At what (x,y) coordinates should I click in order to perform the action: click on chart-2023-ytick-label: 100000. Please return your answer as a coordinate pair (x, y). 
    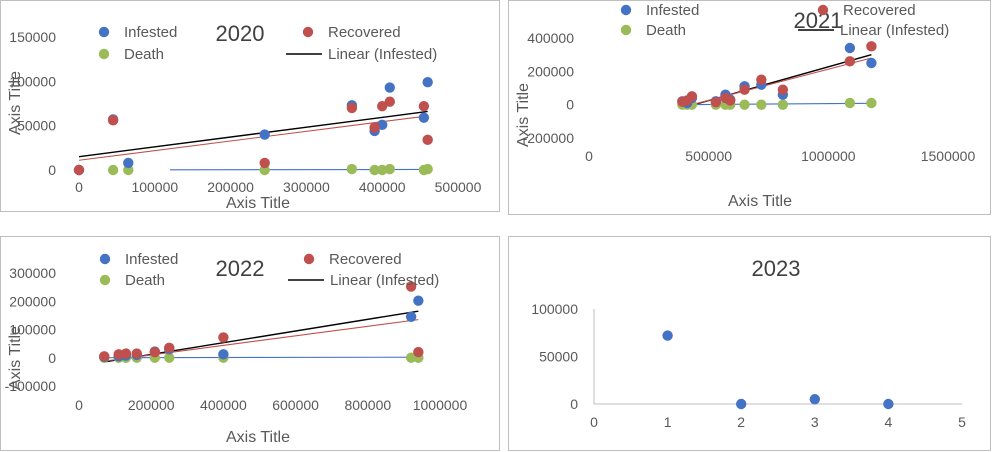
    Looking at the image, I should click on (554, 309).